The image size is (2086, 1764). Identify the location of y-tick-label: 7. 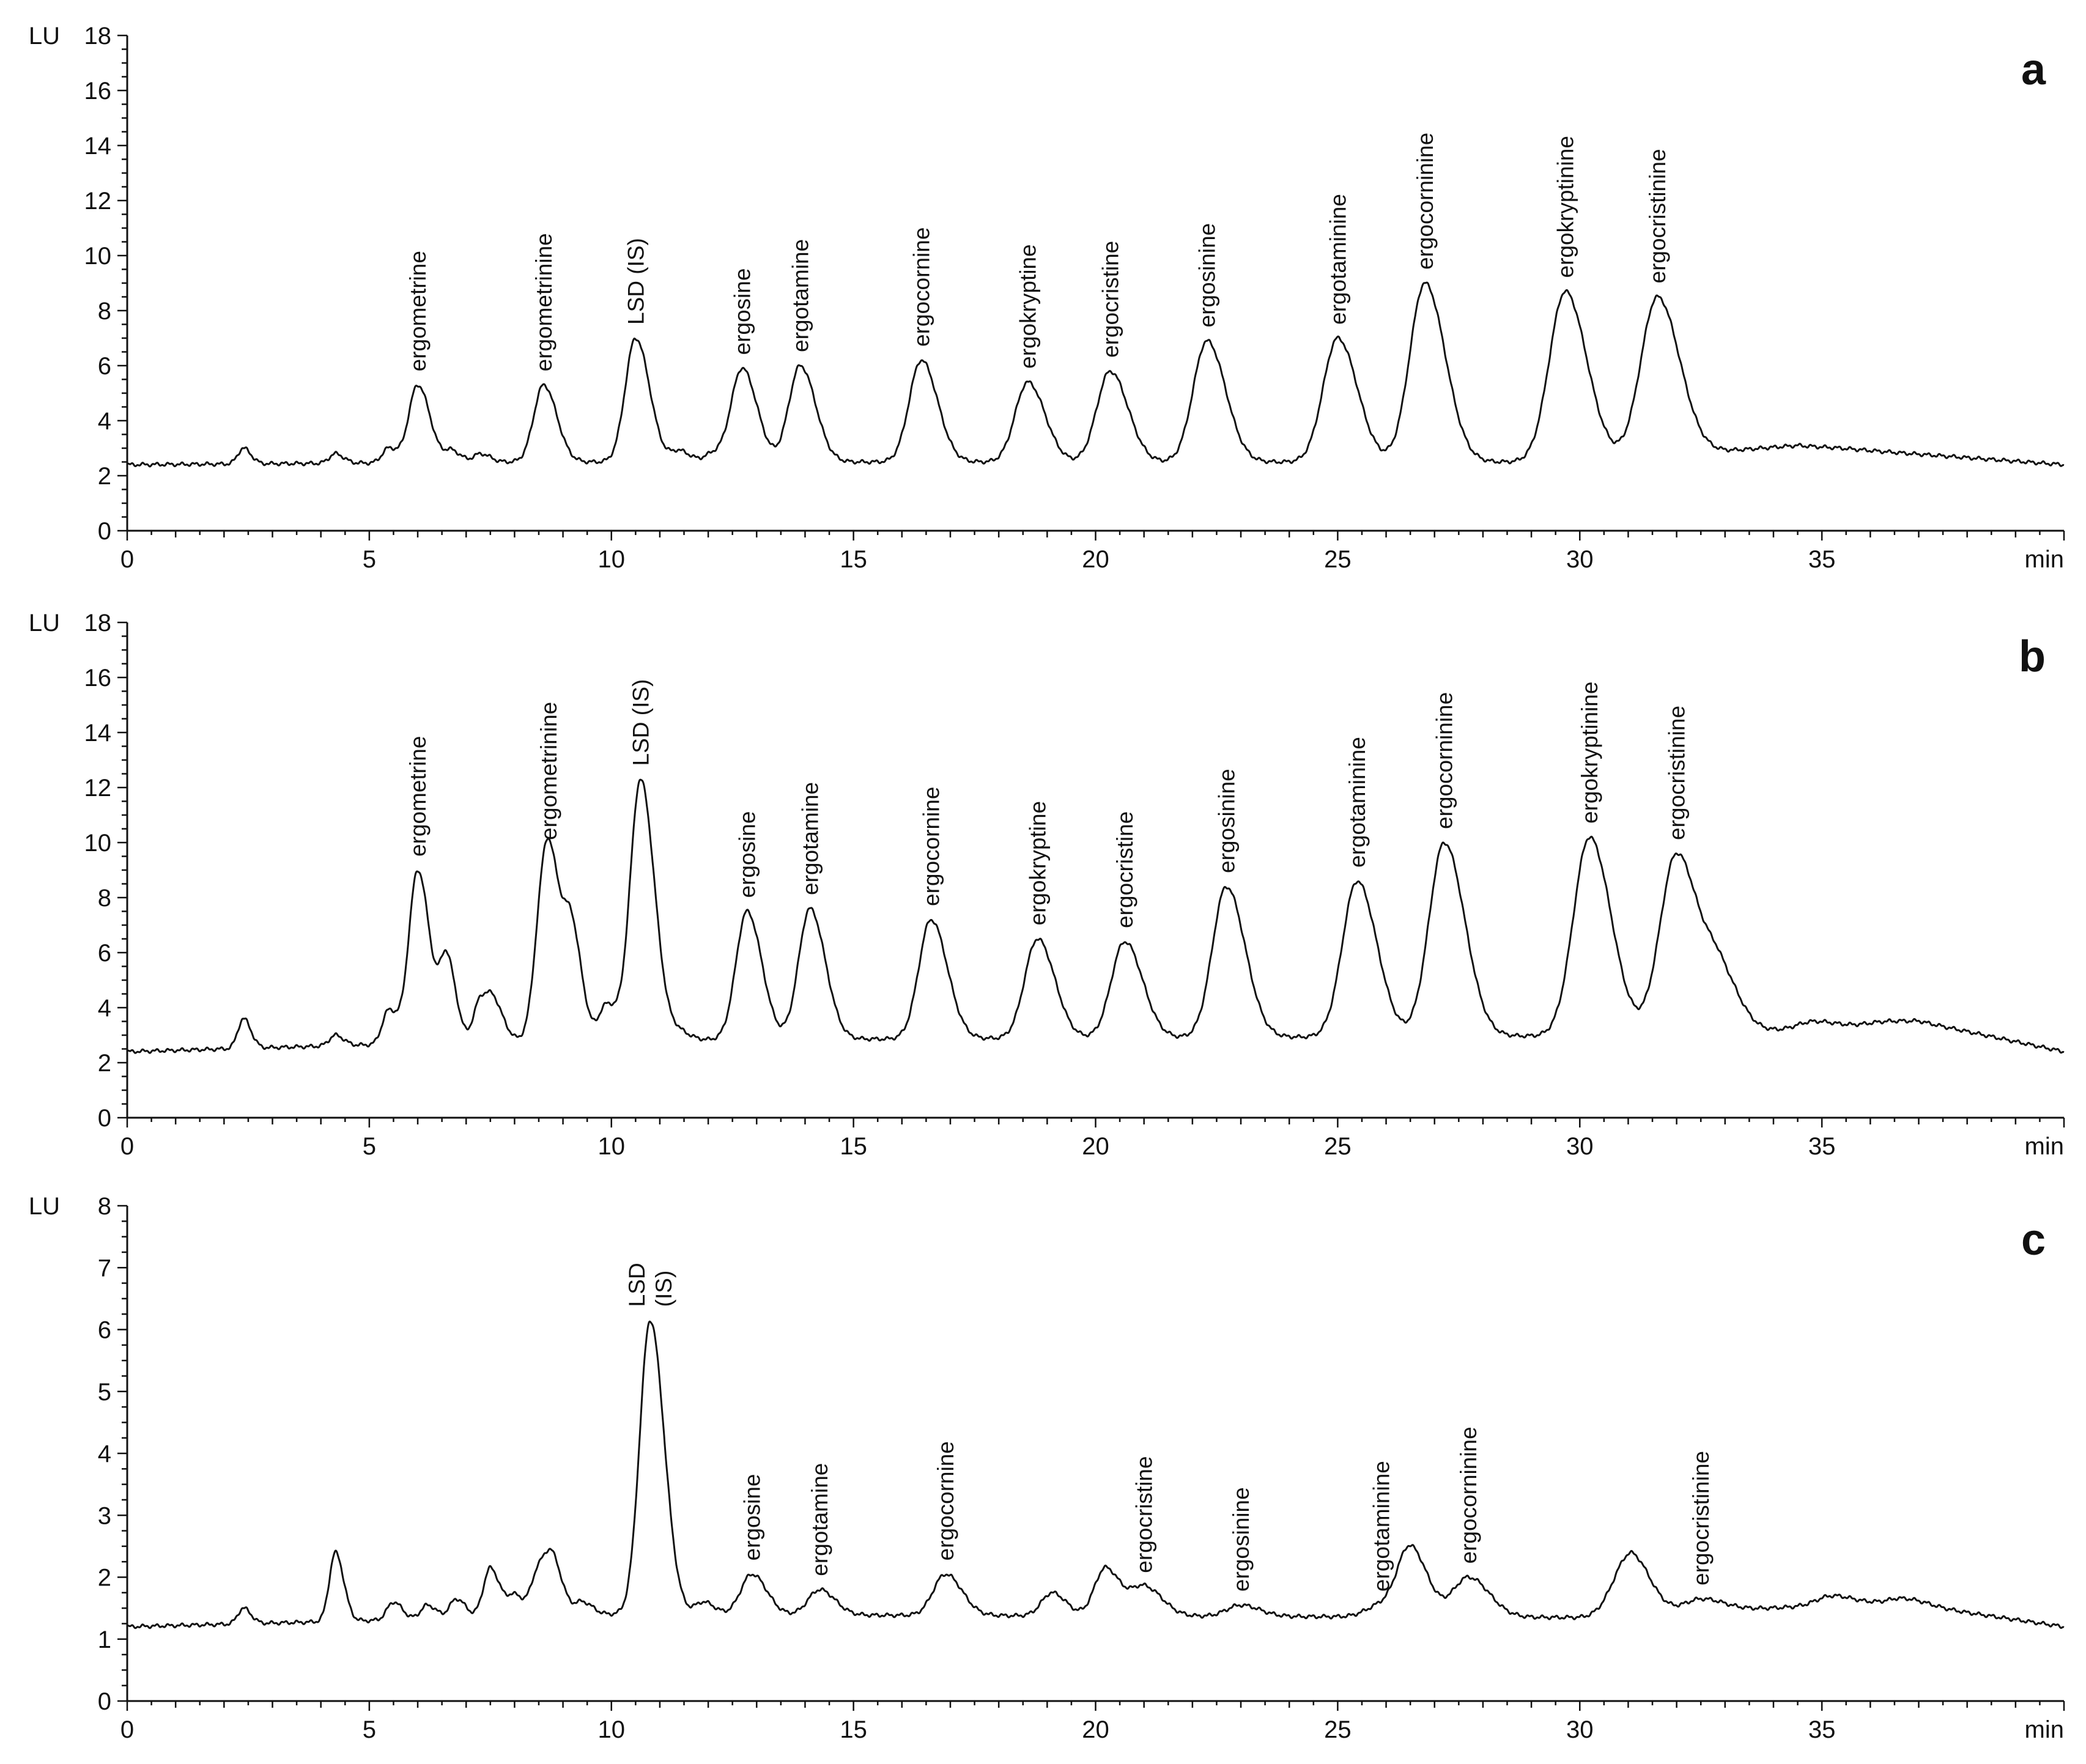
(105, 1268).